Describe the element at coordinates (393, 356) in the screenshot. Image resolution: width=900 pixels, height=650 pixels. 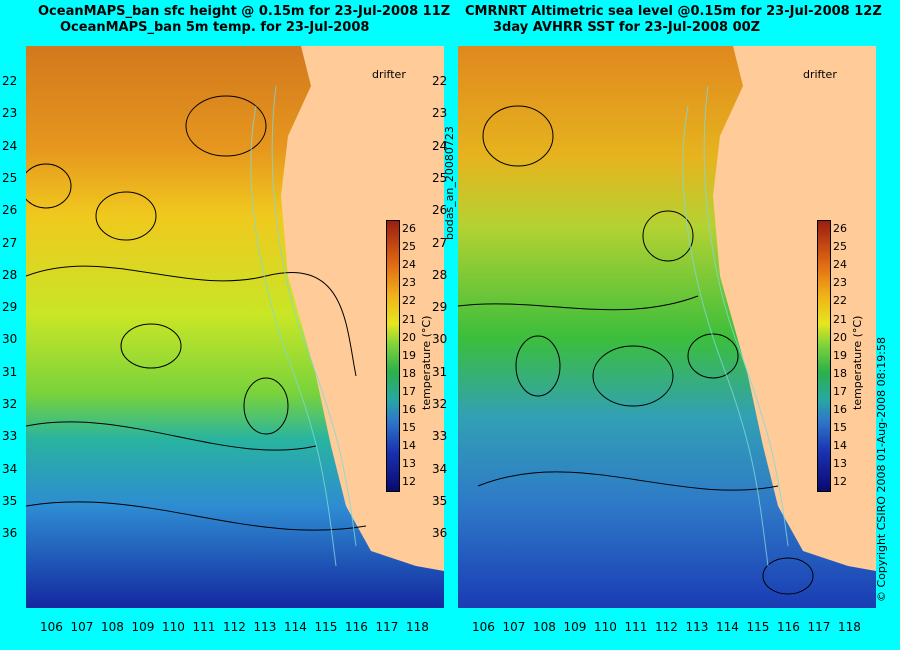
I see `left-colorbar` at that location.